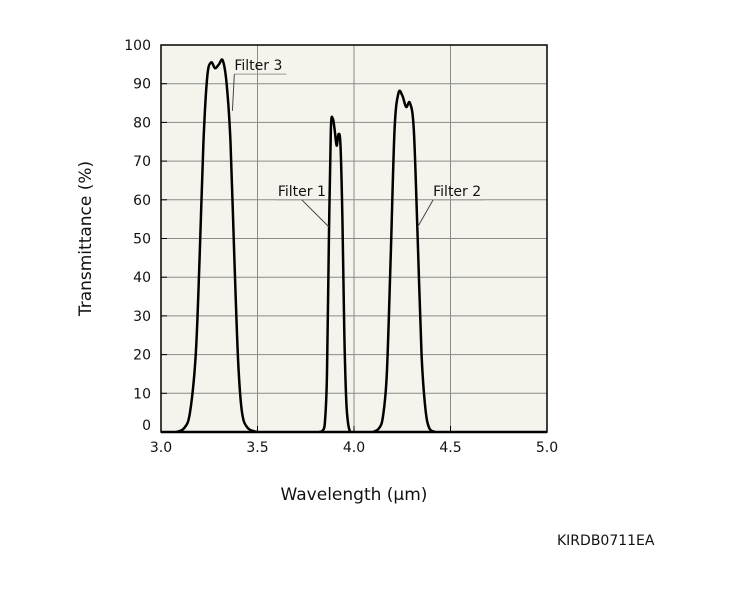  What do you see at coordinates (354, 495) in the screenshot?
I see `x-axis-label: Wavelength (µm)` at bounding box center [354, 495].